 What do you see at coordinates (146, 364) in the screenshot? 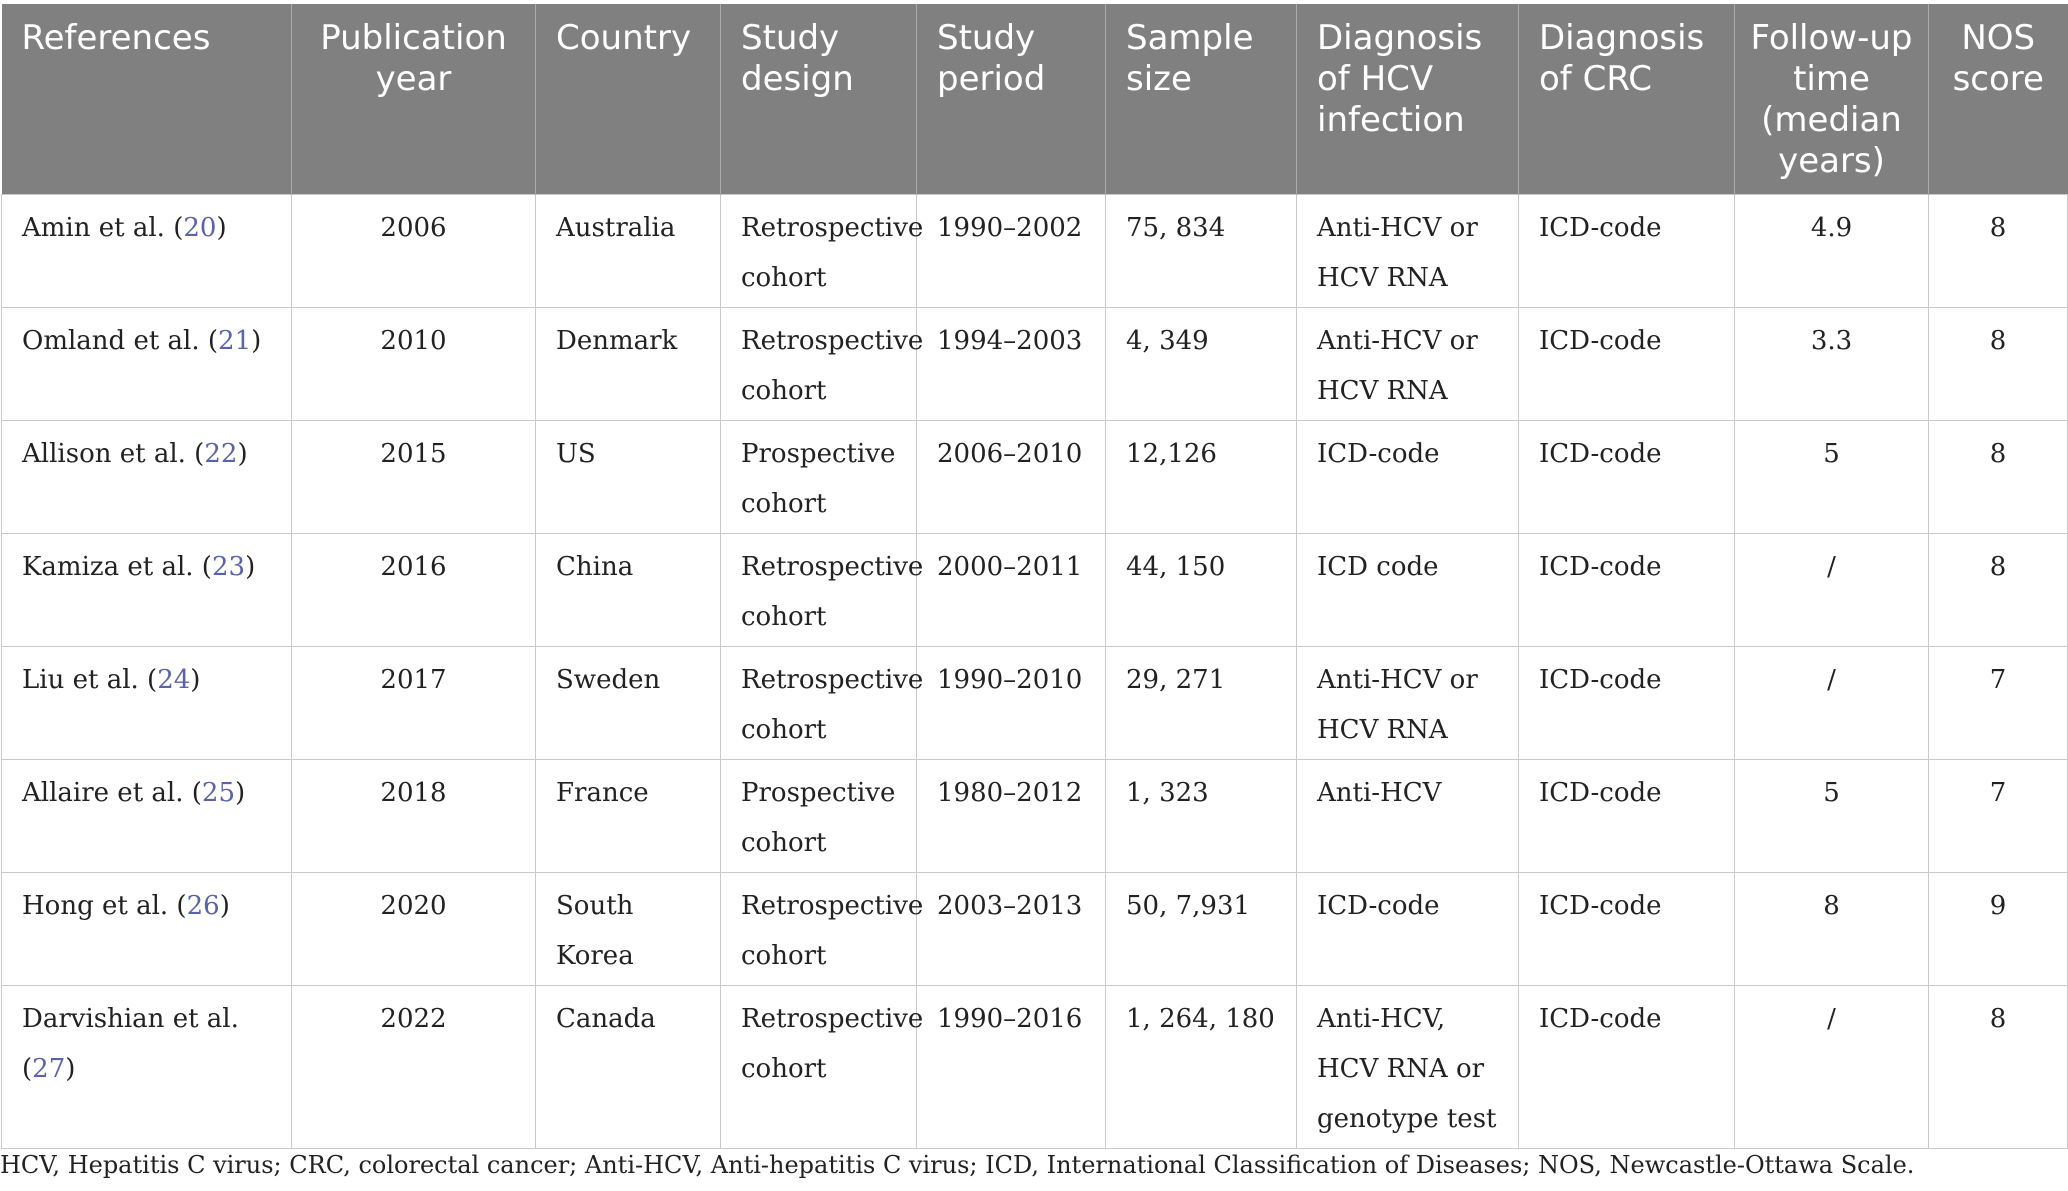
I see `cell-reference: Omland et al. (21)` at bounding box center [146, 364].